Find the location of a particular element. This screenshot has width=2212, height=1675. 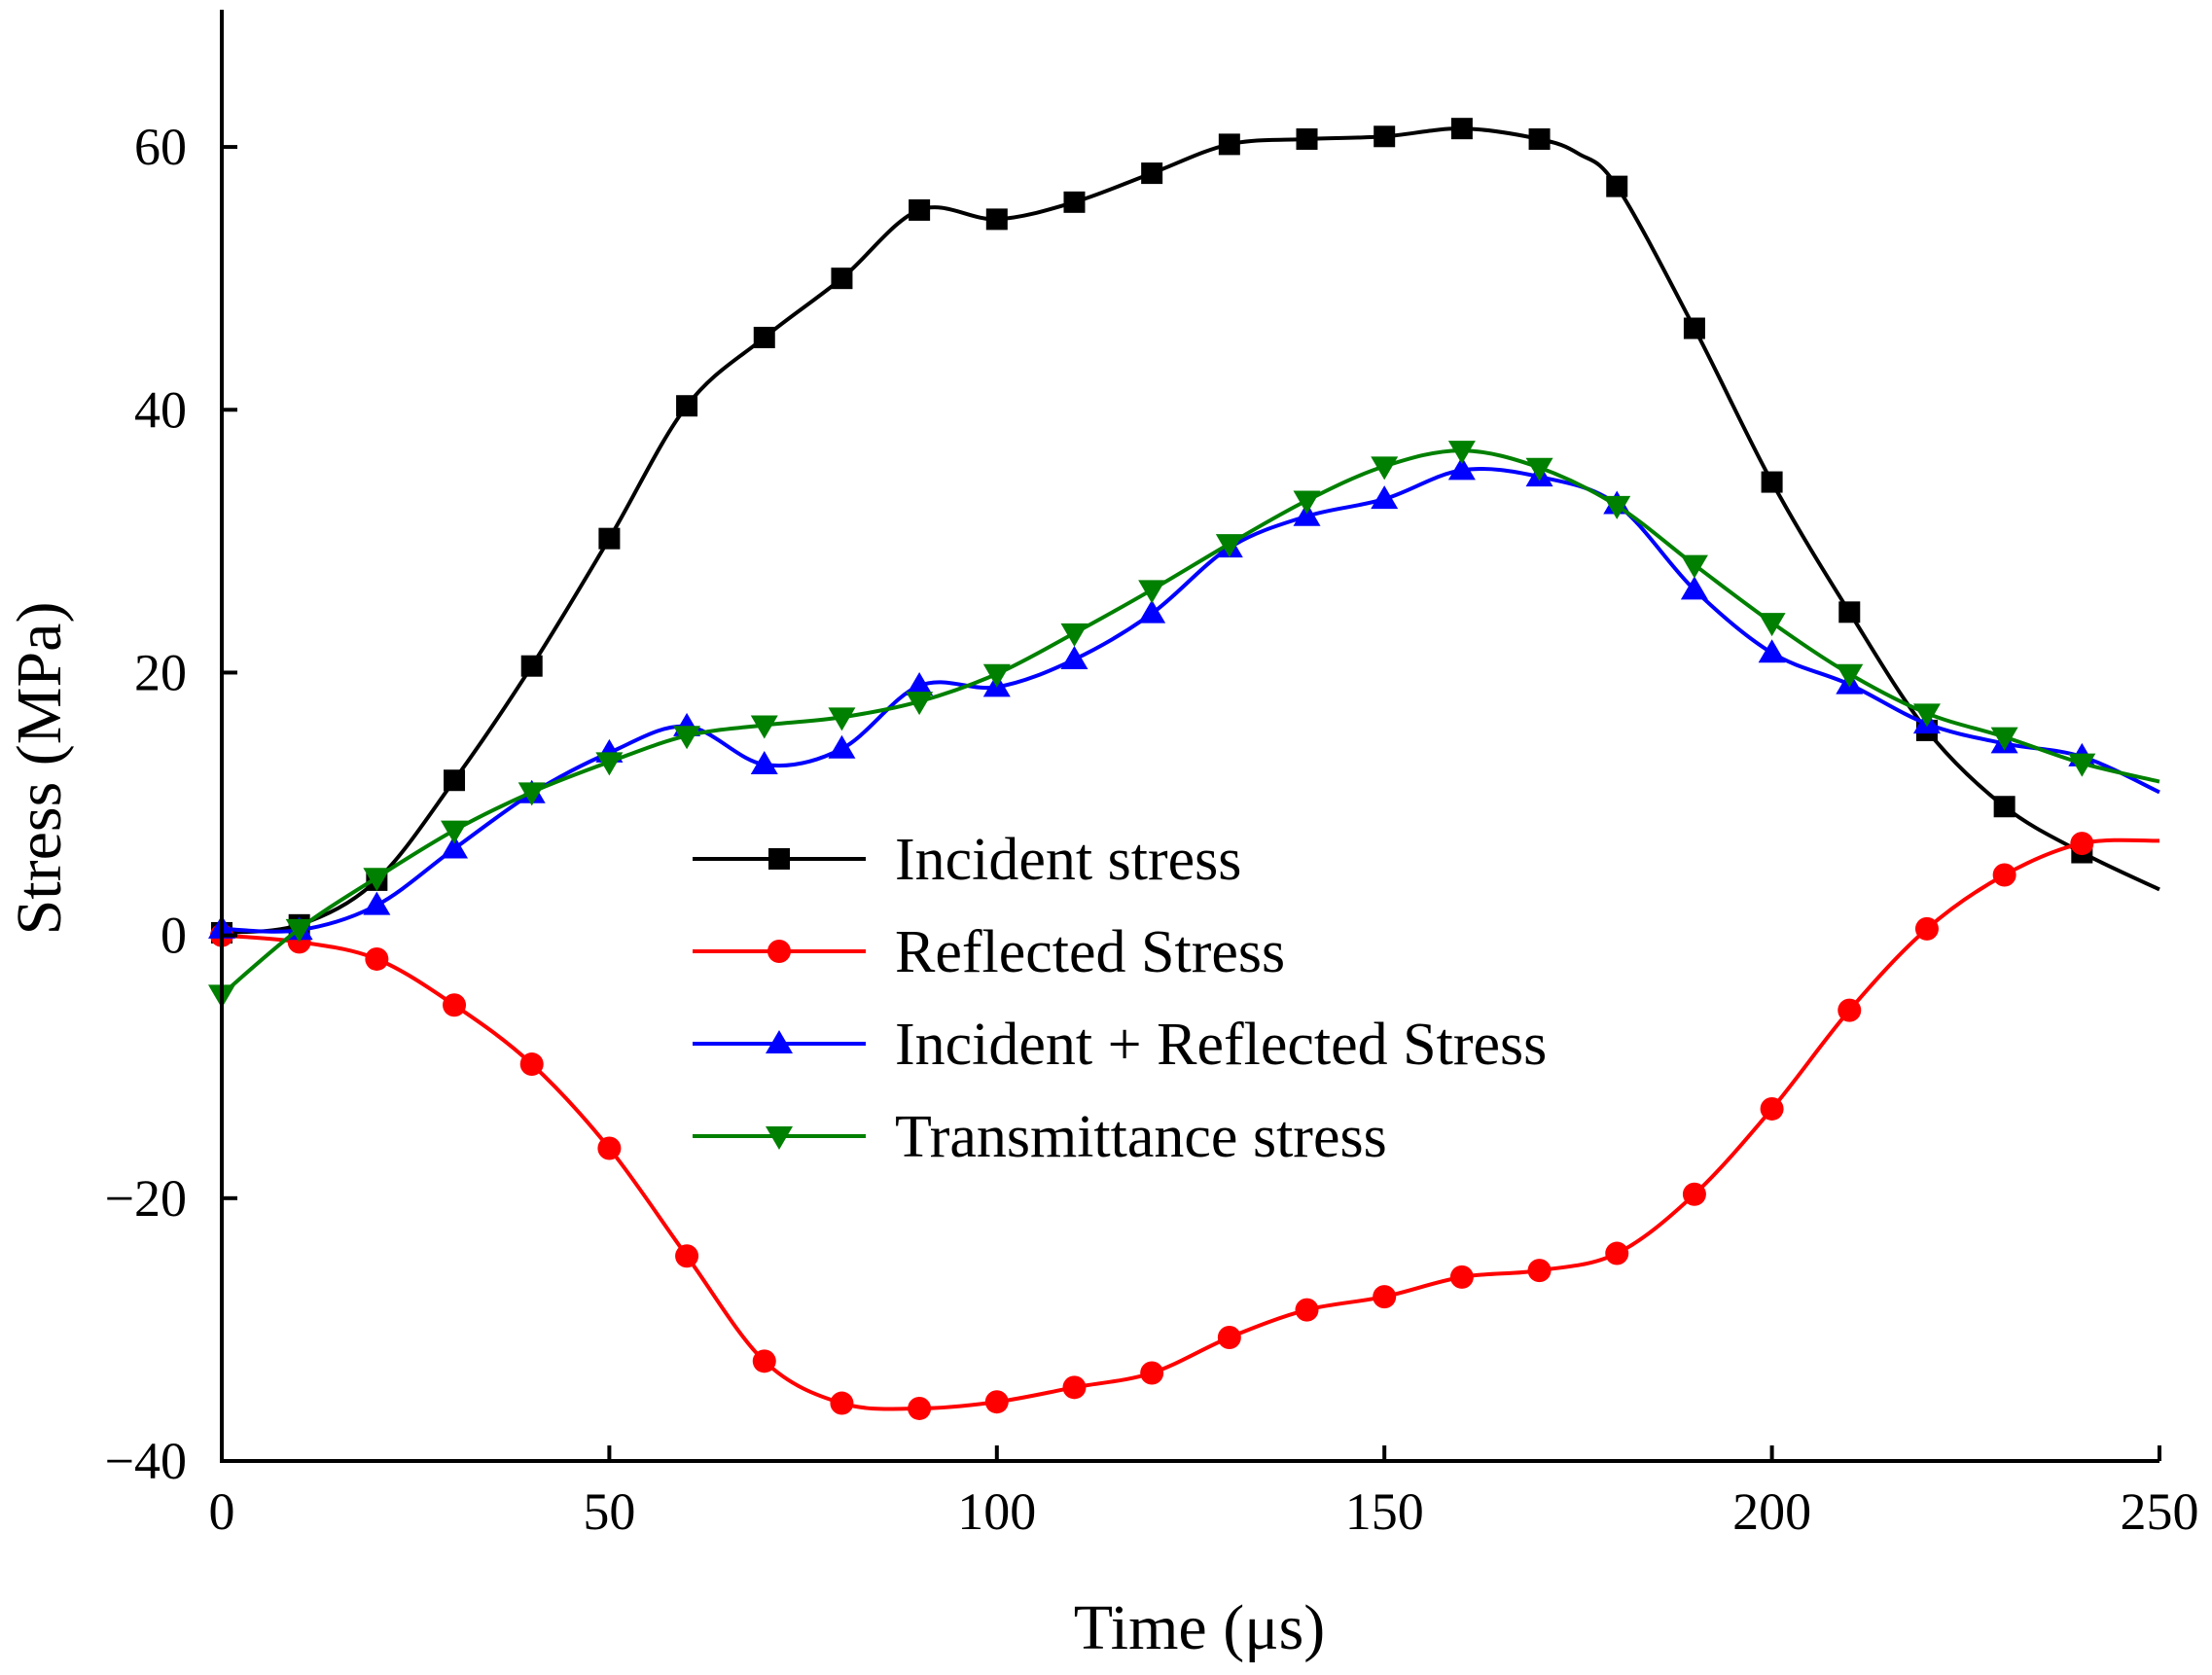

legend-label: Transmittance stress is located at coordinates (1141, 1137).